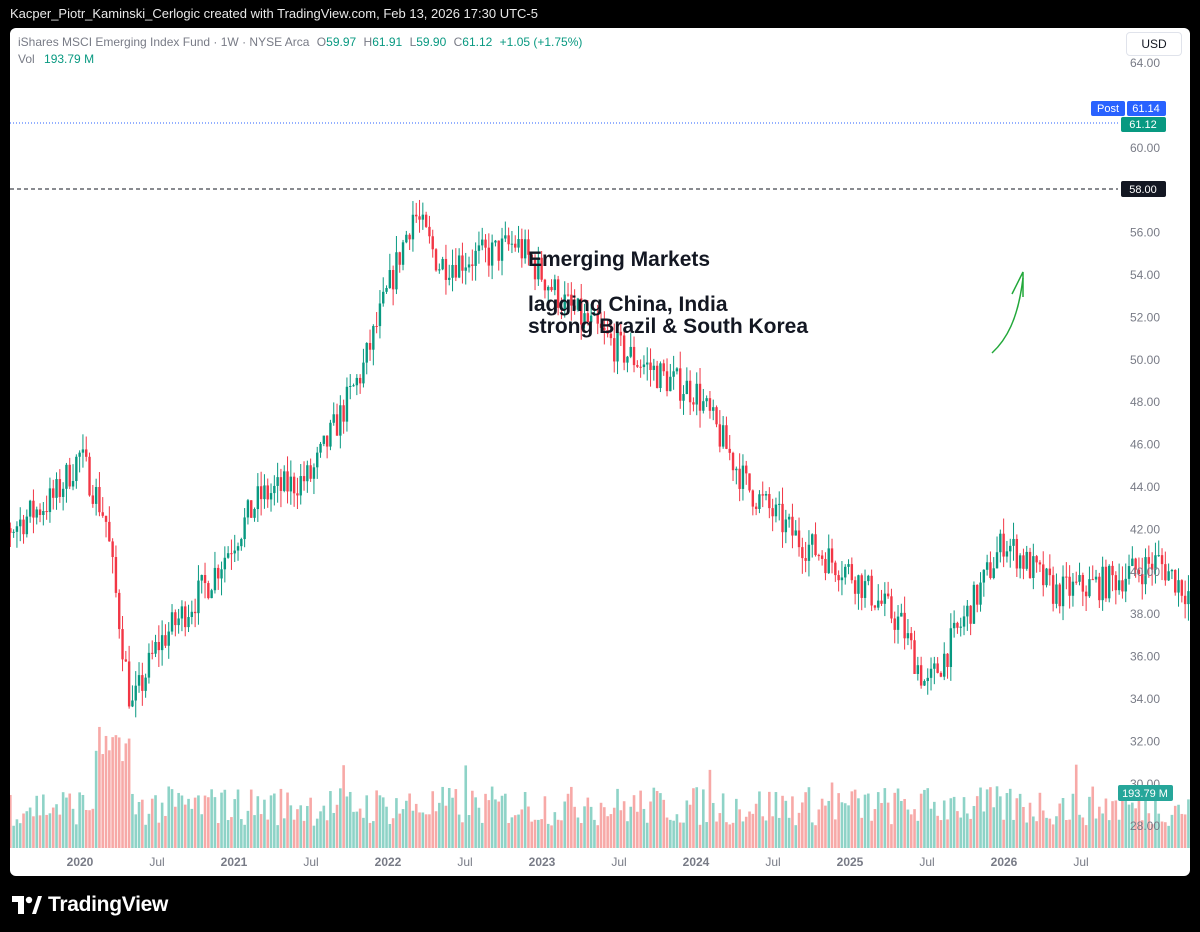 The image size is (1200, 932). I want to click on y-tick-label: 44.00, so click(1145, 487).